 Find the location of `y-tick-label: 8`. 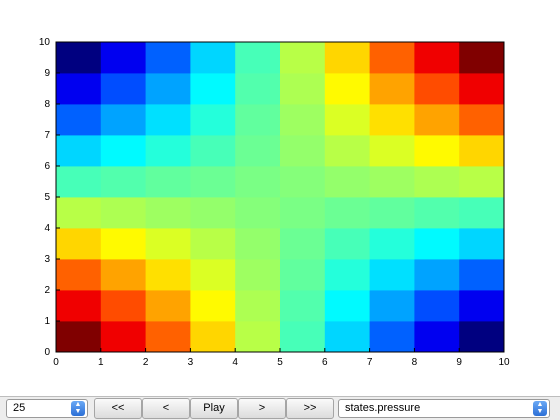

y-tick-label: 8 is located at coordinates (47, 104).